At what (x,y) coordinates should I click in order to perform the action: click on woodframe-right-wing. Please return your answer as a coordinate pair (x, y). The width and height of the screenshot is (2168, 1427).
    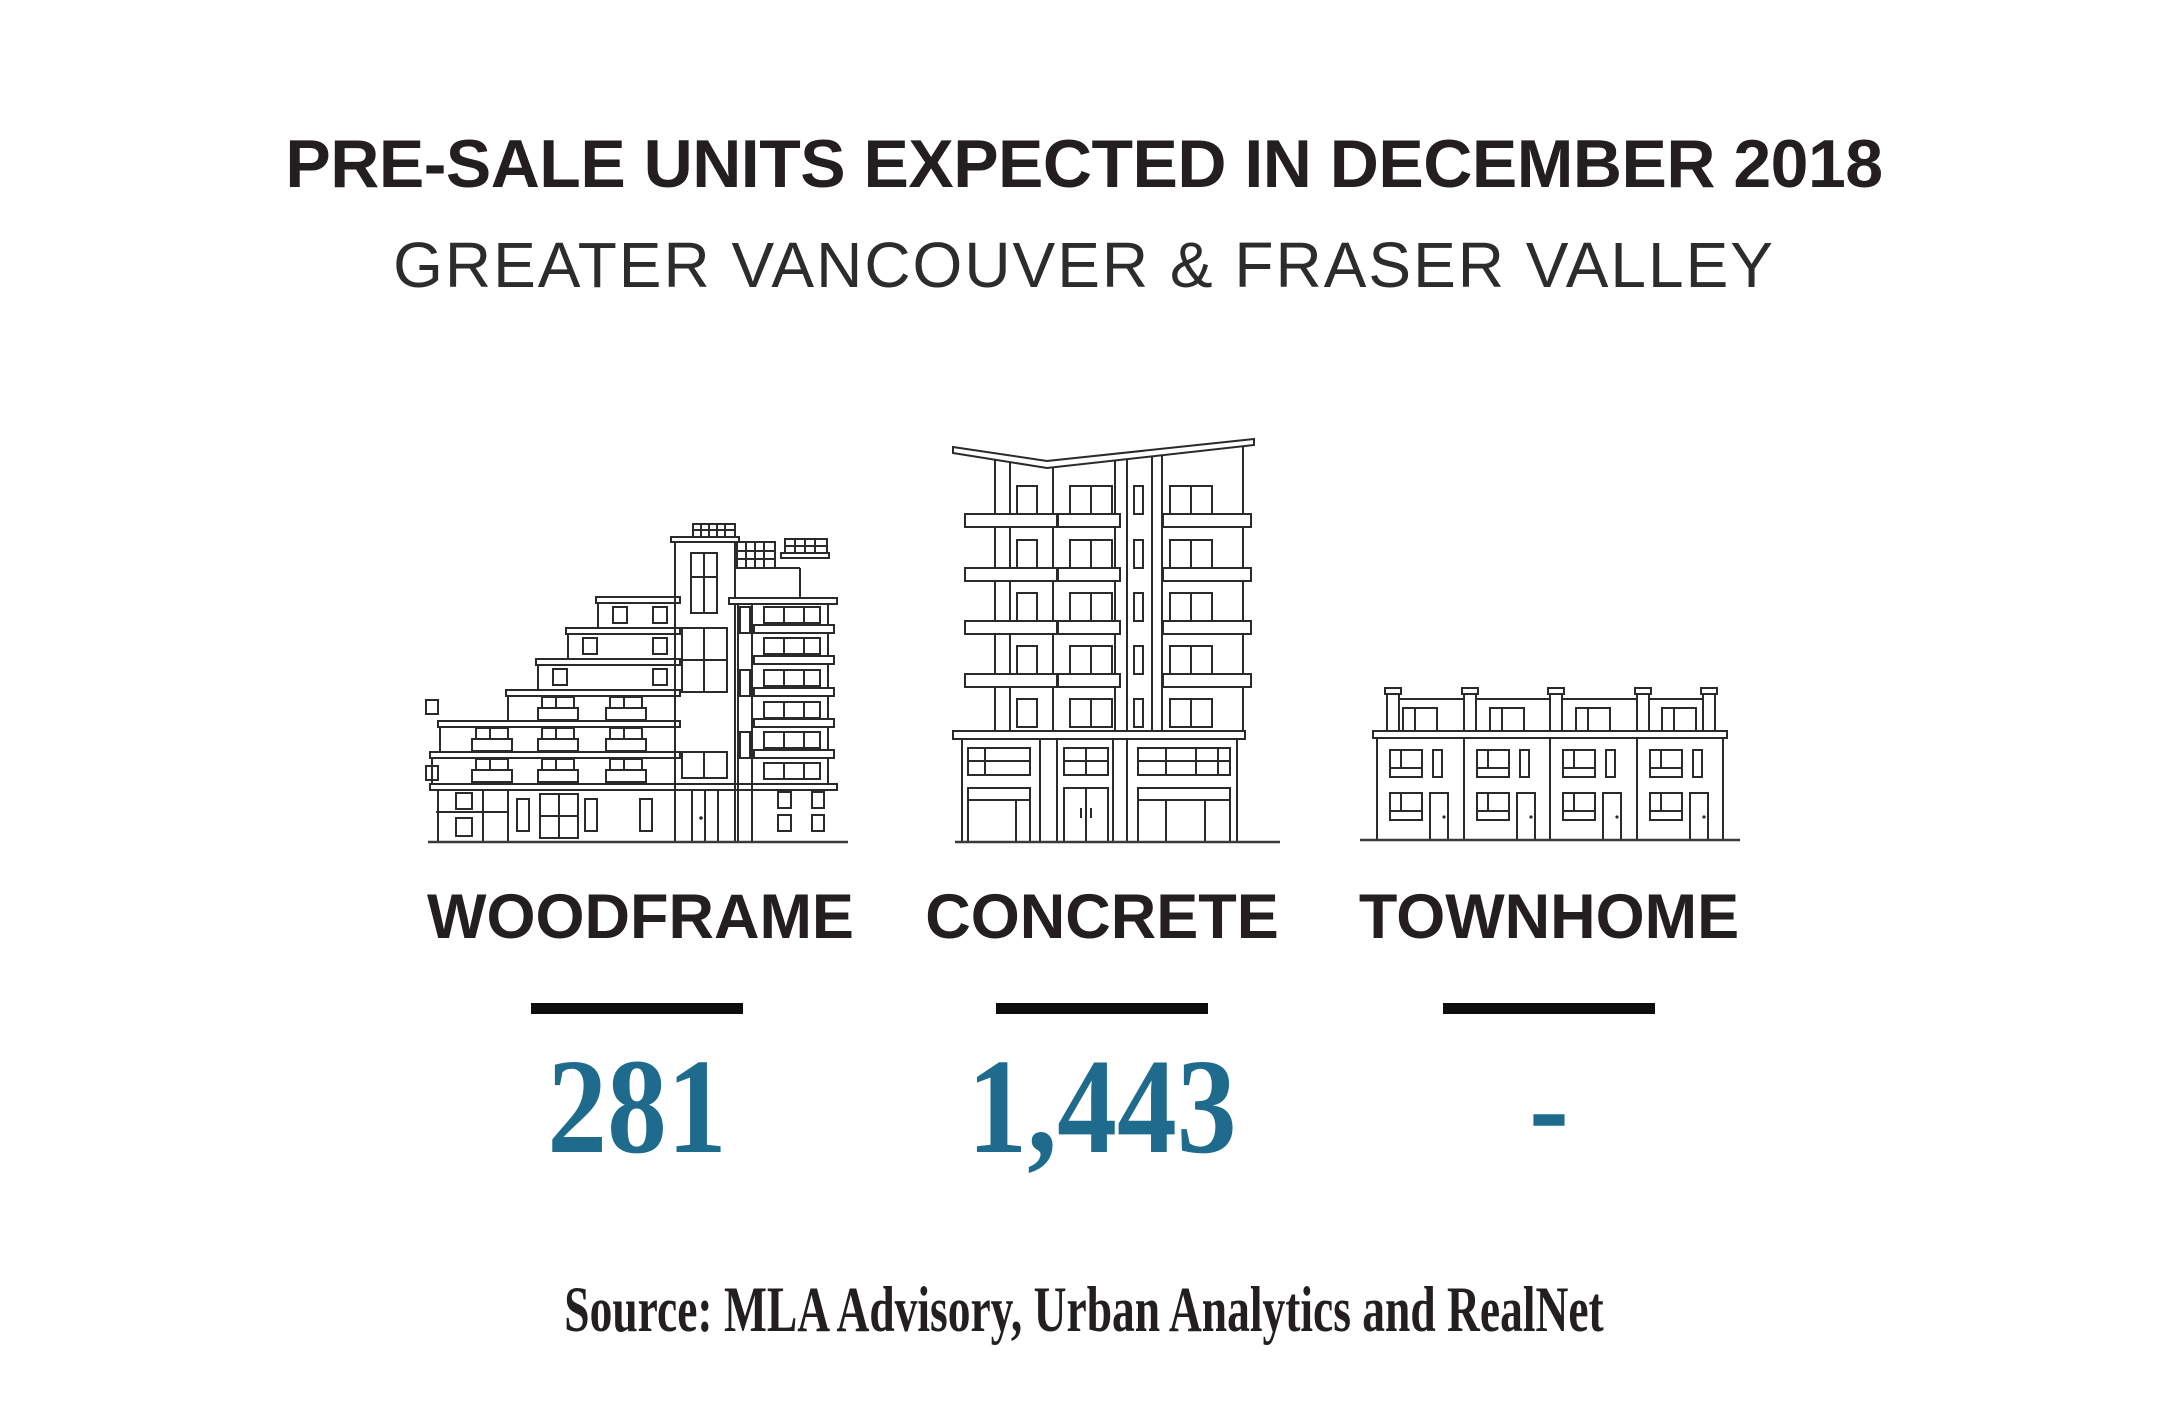
    Looking at the image, I should click on (783, 690).